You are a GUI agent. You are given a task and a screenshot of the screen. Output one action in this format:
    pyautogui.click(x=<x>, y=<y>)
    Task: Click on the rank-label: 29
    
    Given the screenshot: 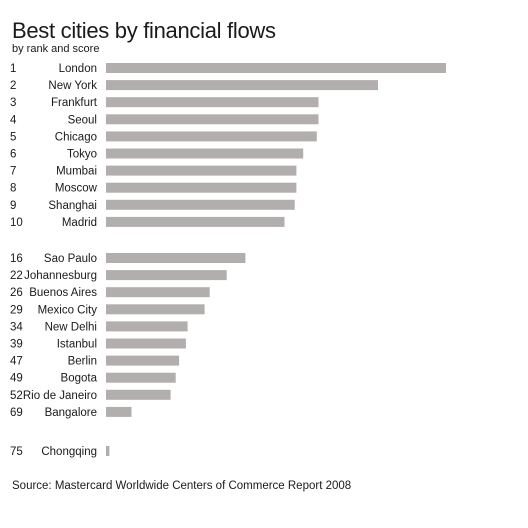 What is the action you would take?
    pyautogui.click(x=16, y=310)
    